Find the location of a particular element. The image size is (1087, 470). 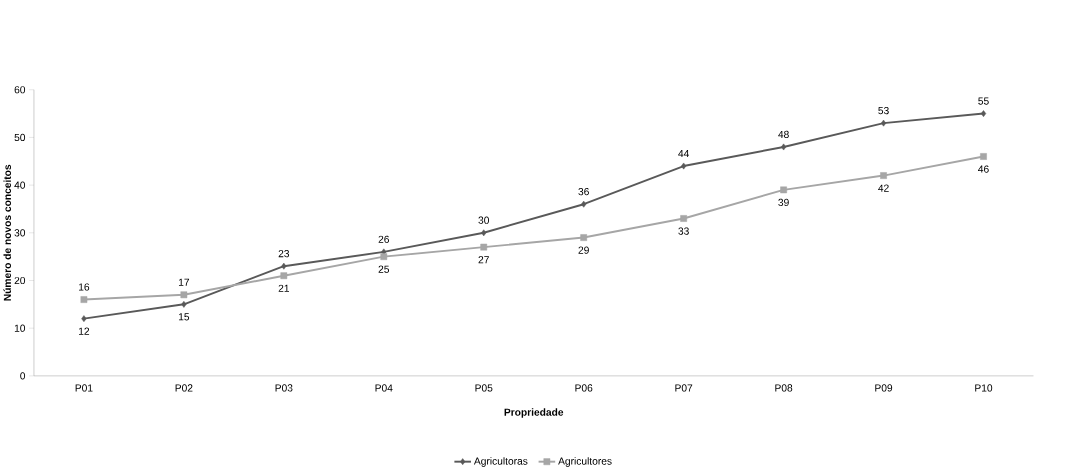

data-label: 48 is located at coordinates (783, 134).